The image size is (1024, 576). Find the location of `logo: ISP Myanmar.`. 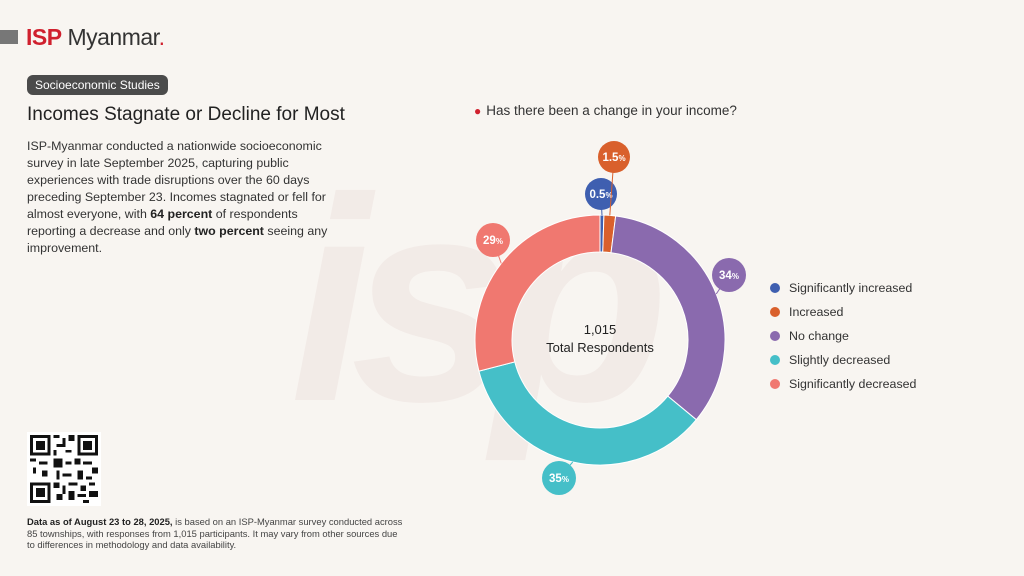

logo: ISP Myanmar. is located at coordinates (95, 37).